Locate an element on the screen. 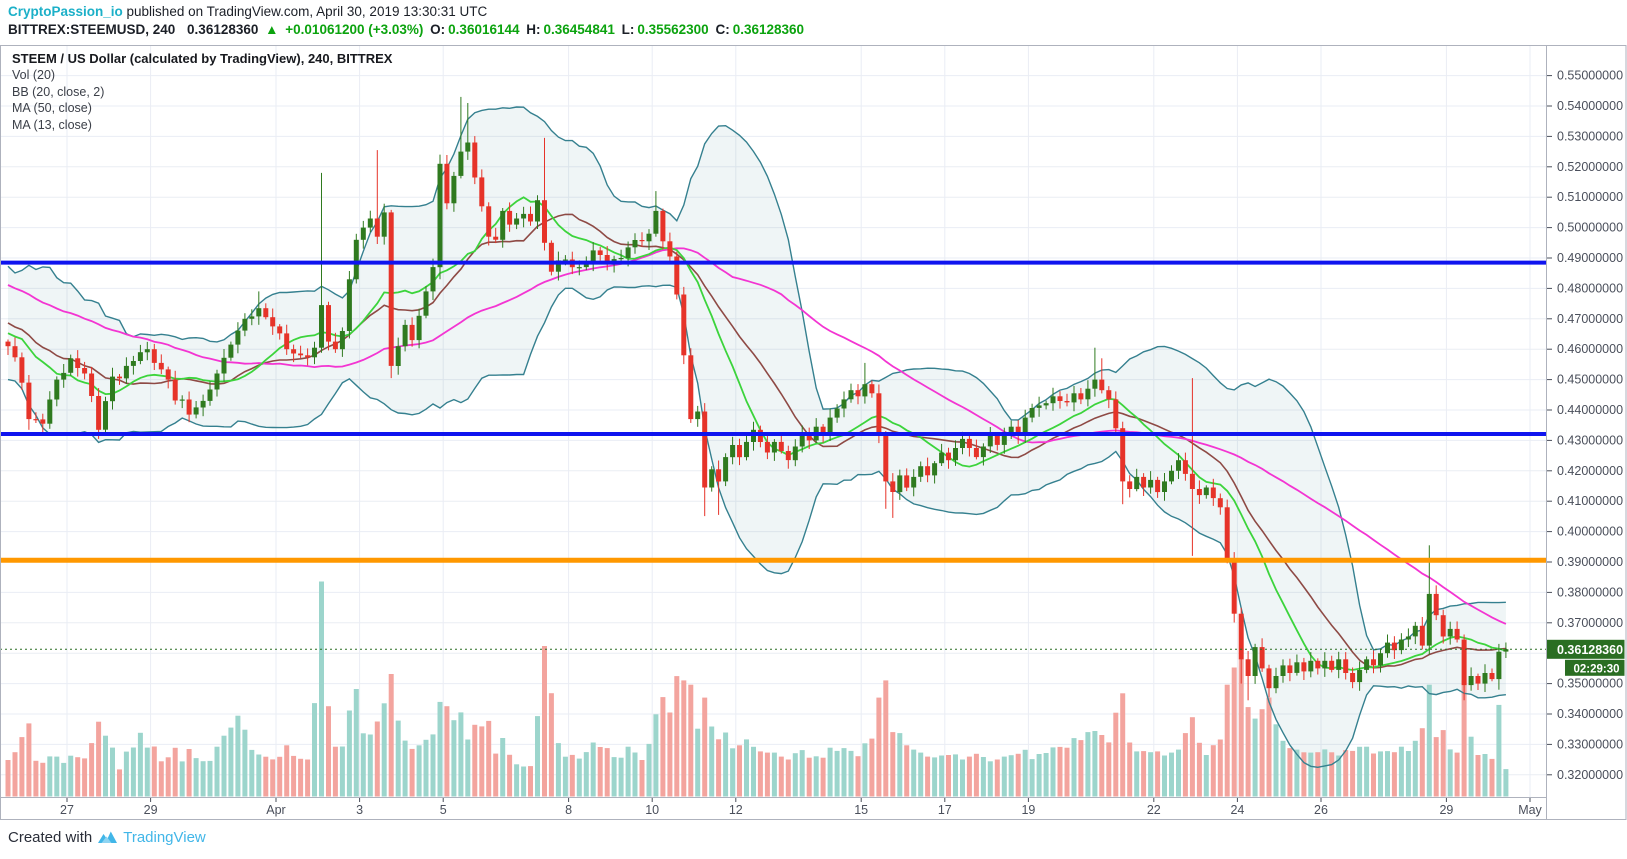  footer: Created with TradingView is located at coordinates (107, 837).